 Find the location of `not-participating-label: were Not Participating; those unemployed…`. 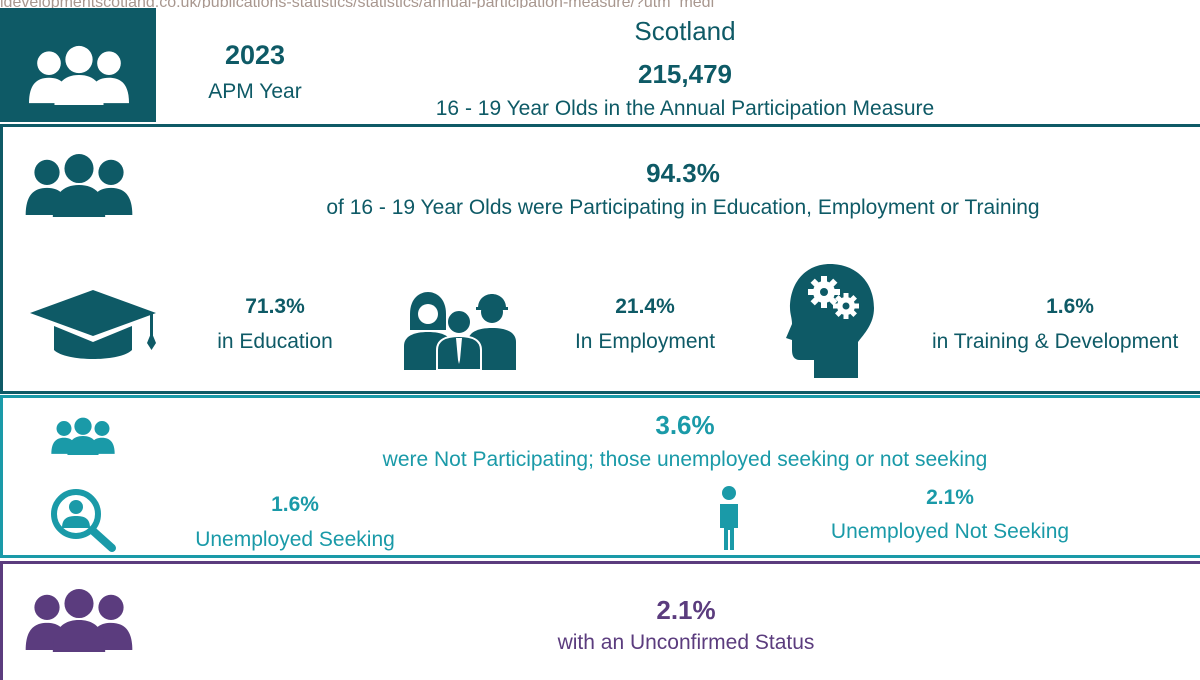

not-participating-label: were Not Participating; those unemployed… is located at coordinates (685, 459).